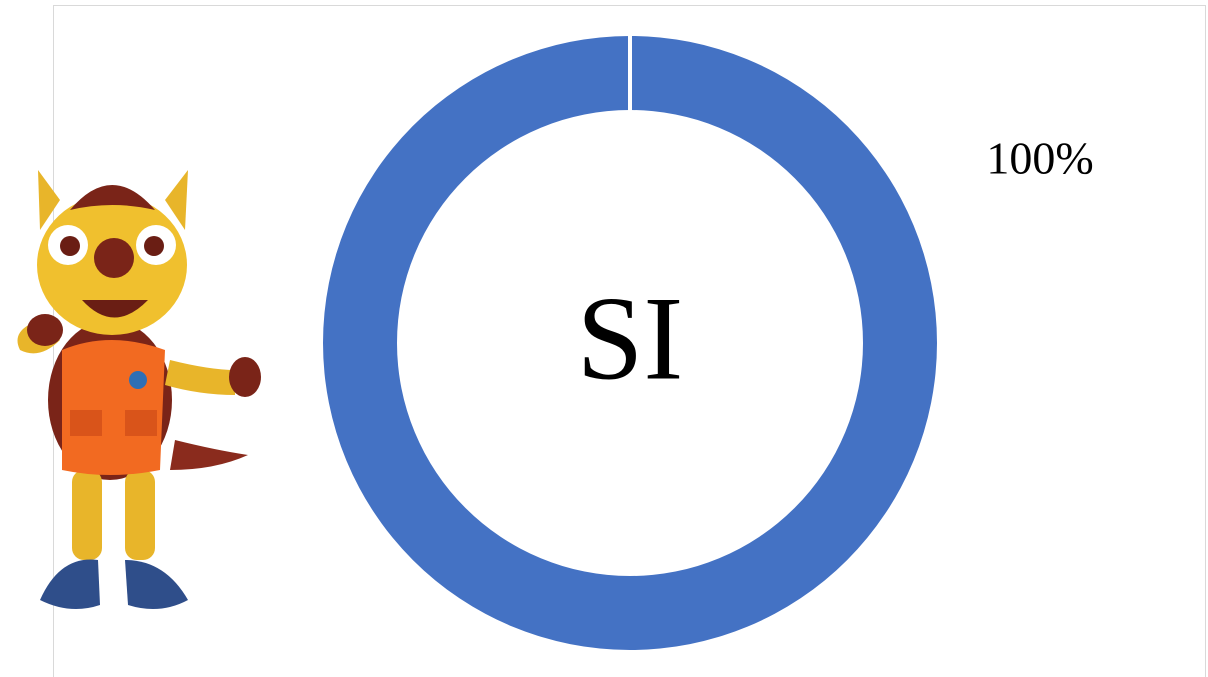 The image size is (1208, 677). What do you see at coordinates (139, 389) in the screenshot?
I see `mascot` at bounding box center [139, 389].